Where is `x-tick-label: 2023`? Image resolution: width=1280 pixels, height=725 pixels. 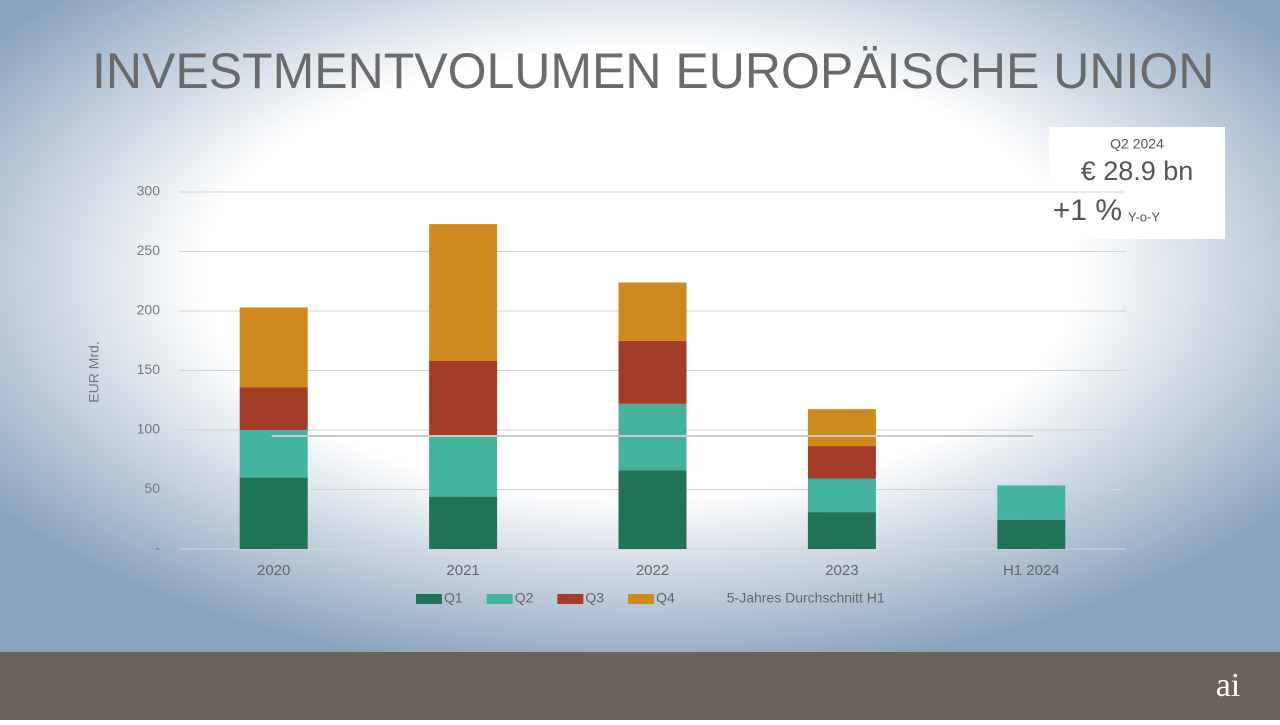
x-tick-label: 2023 is located at coordinates (841, 570).